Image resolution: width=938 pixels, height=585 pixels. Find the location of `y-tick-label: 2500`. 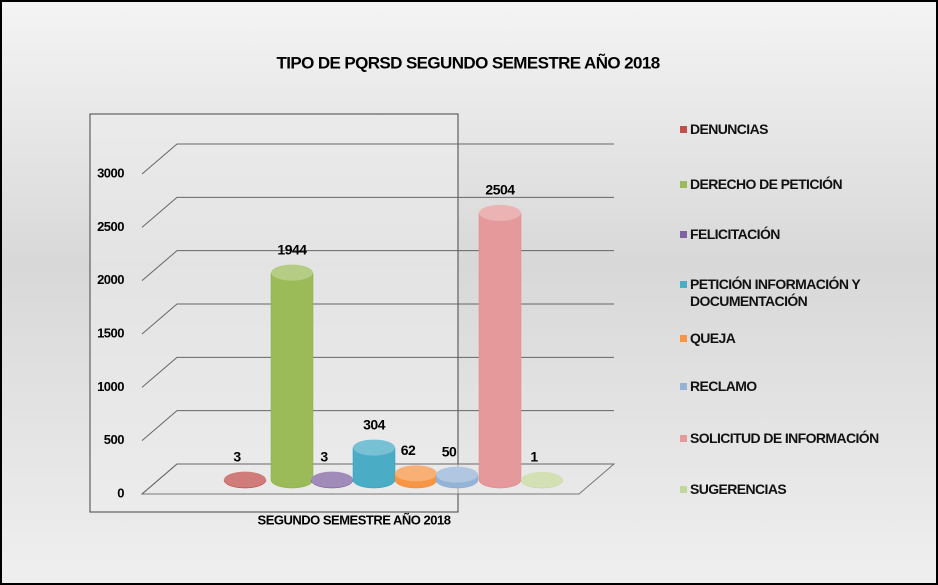

y-tick-label: 2500 is located at coordinates (110, 226).